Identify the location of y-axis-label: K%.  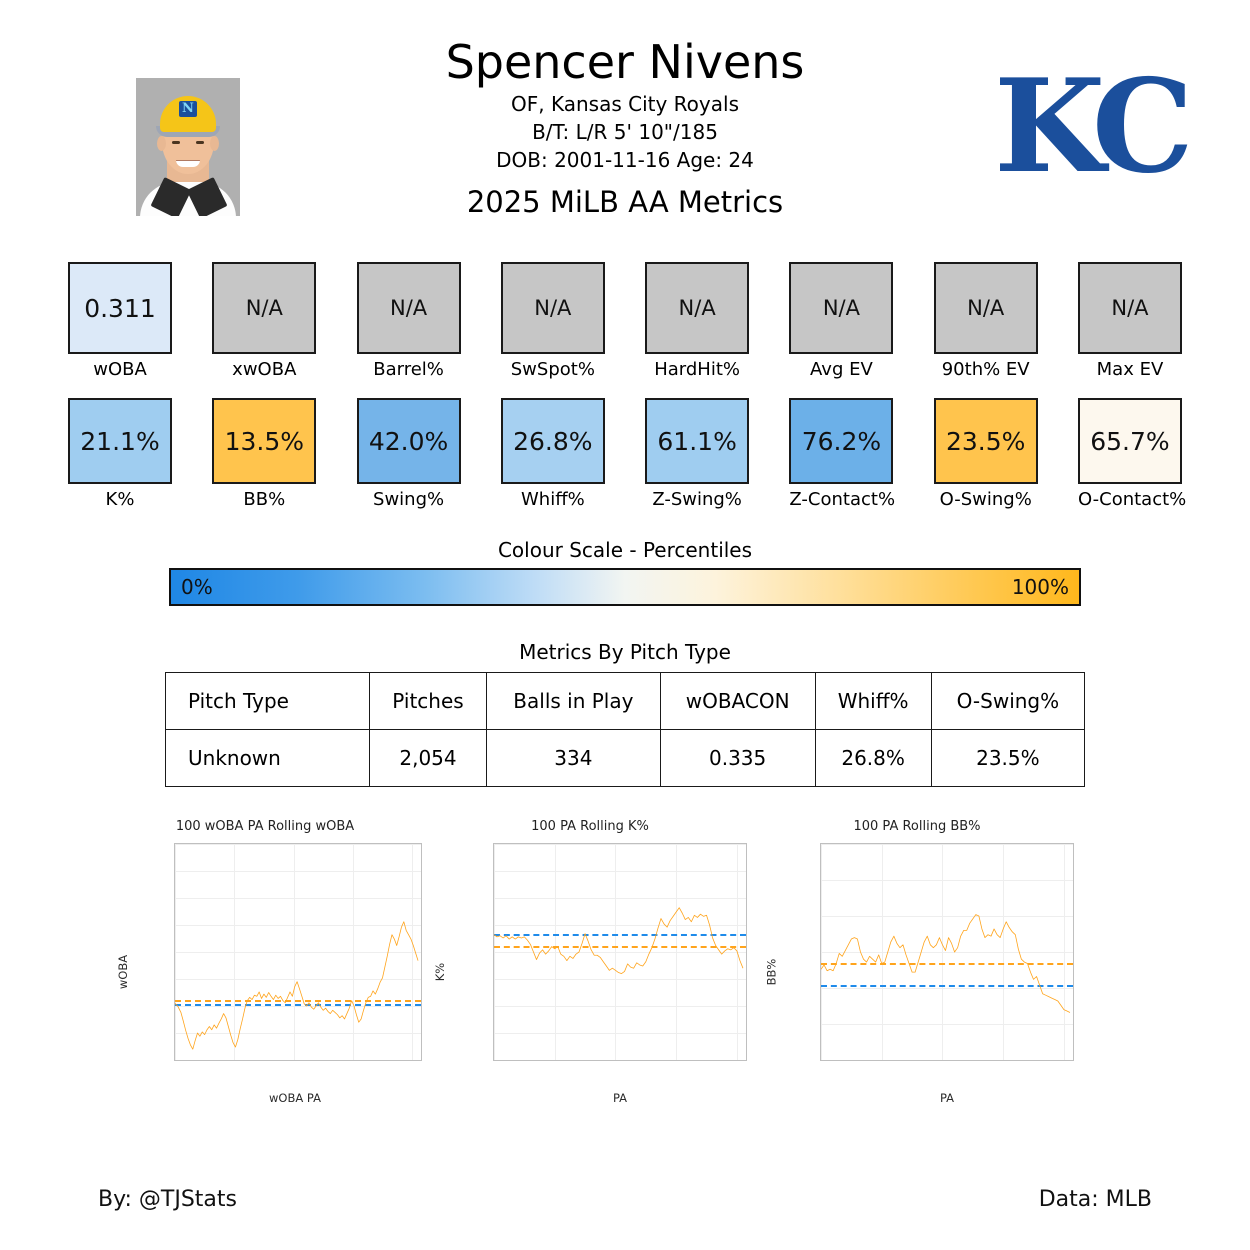
(440, 972).